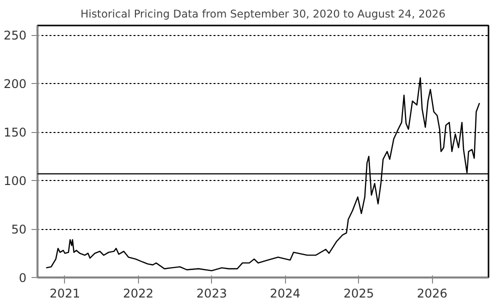 This screenshot has width=500, height=300. Describe the element at coordinates (19, 229) in the screenshot. I see `y-tick-label: 50` at that location.